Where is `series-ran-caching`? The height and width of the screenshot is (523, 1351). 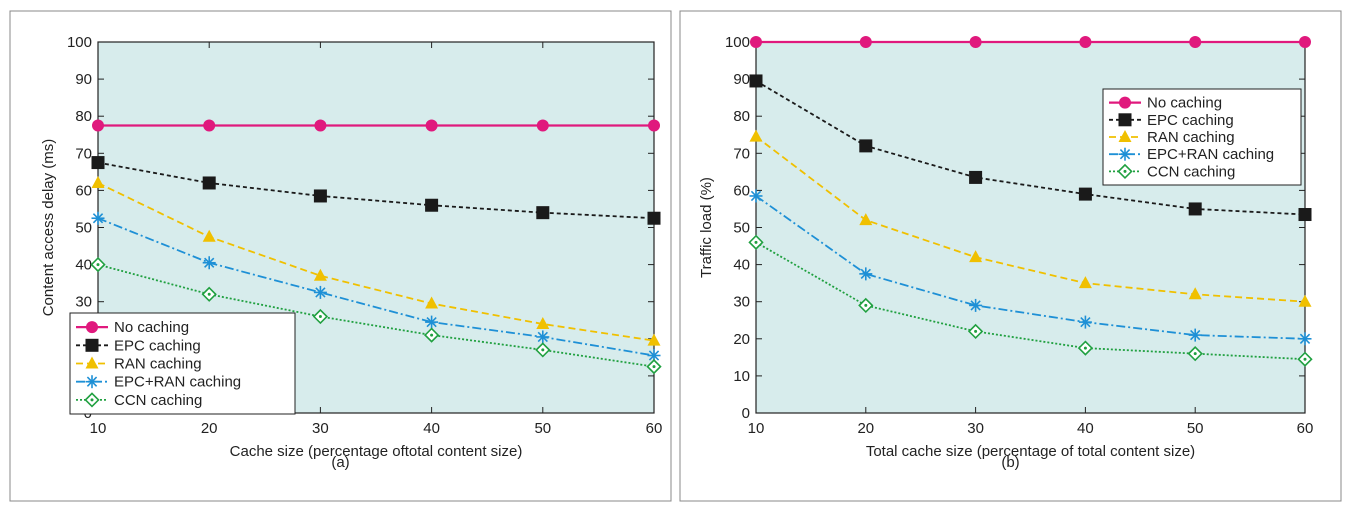 series-ran-caching is located at coordinates (376, 260).